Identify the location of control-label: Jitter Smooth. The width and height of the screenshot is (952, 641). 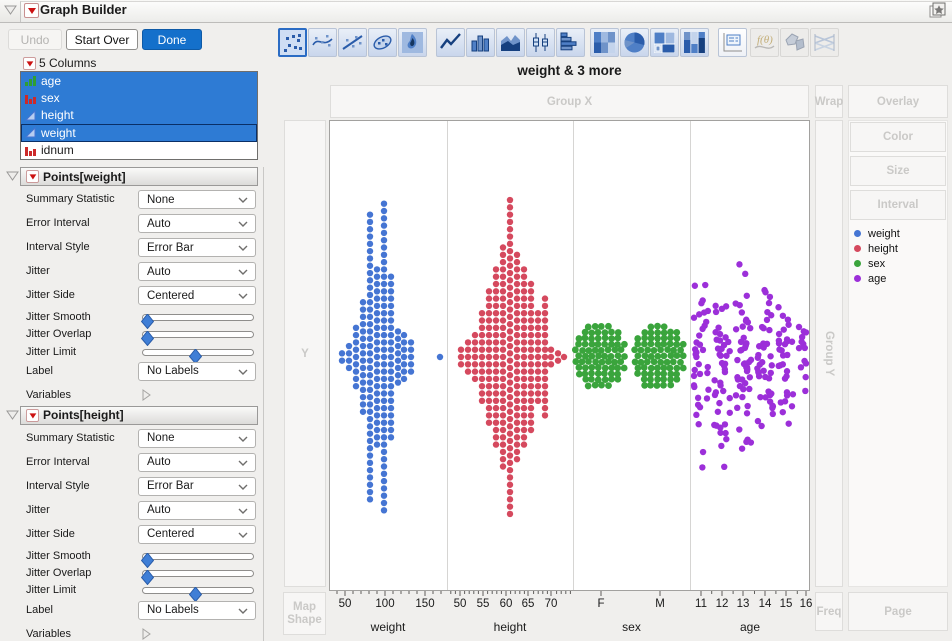
(58, 317).